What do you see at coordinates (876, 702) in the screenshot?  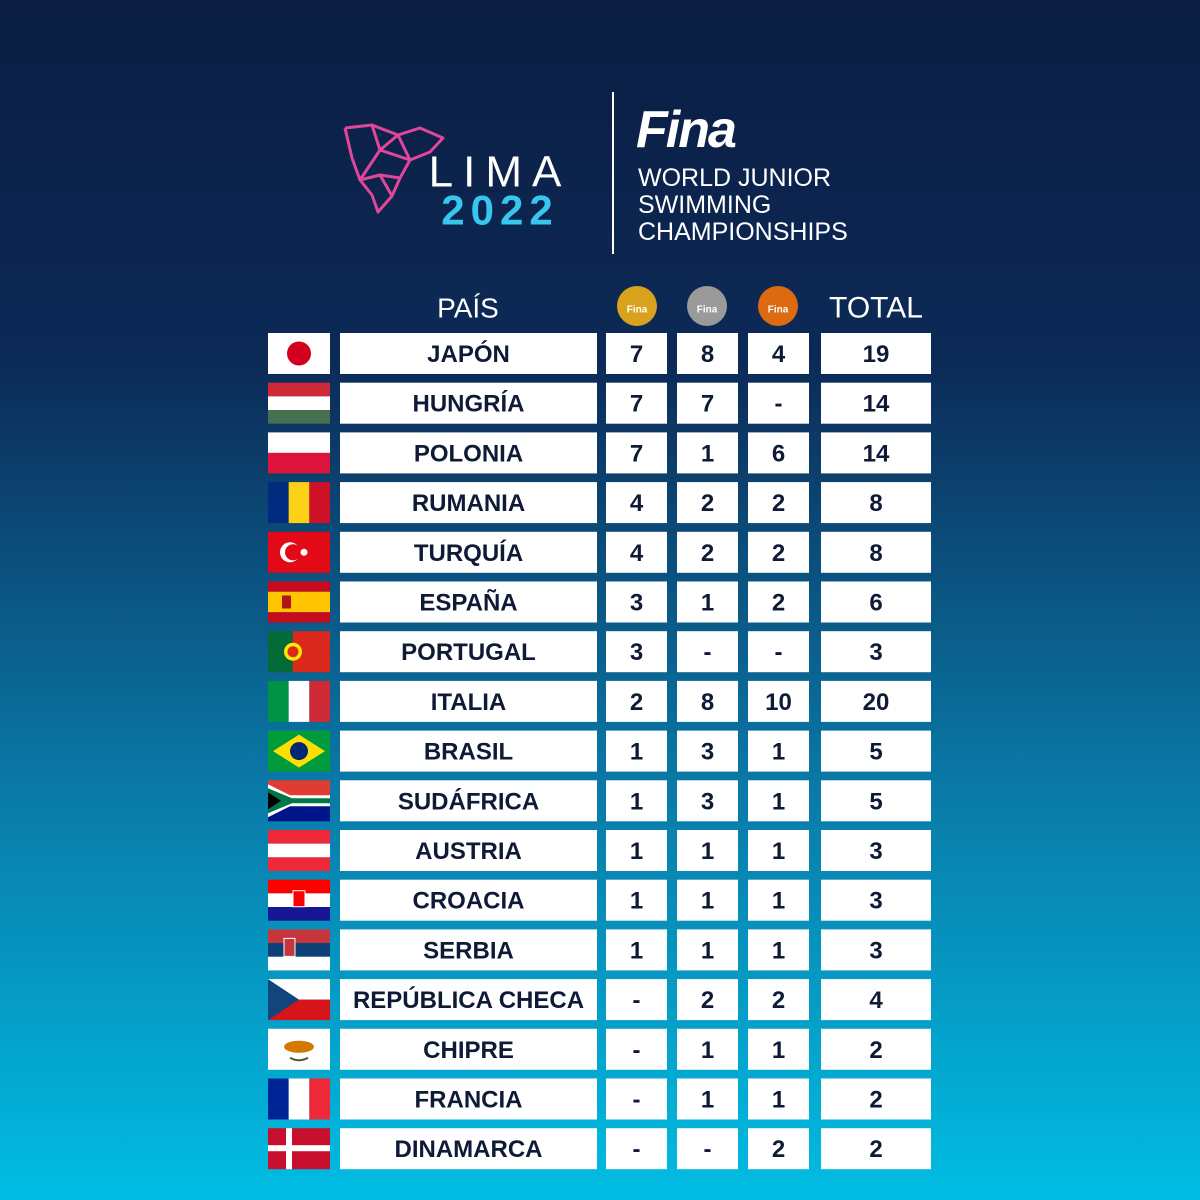 I see `medal-count: 20` at bounding box center [876, 702].